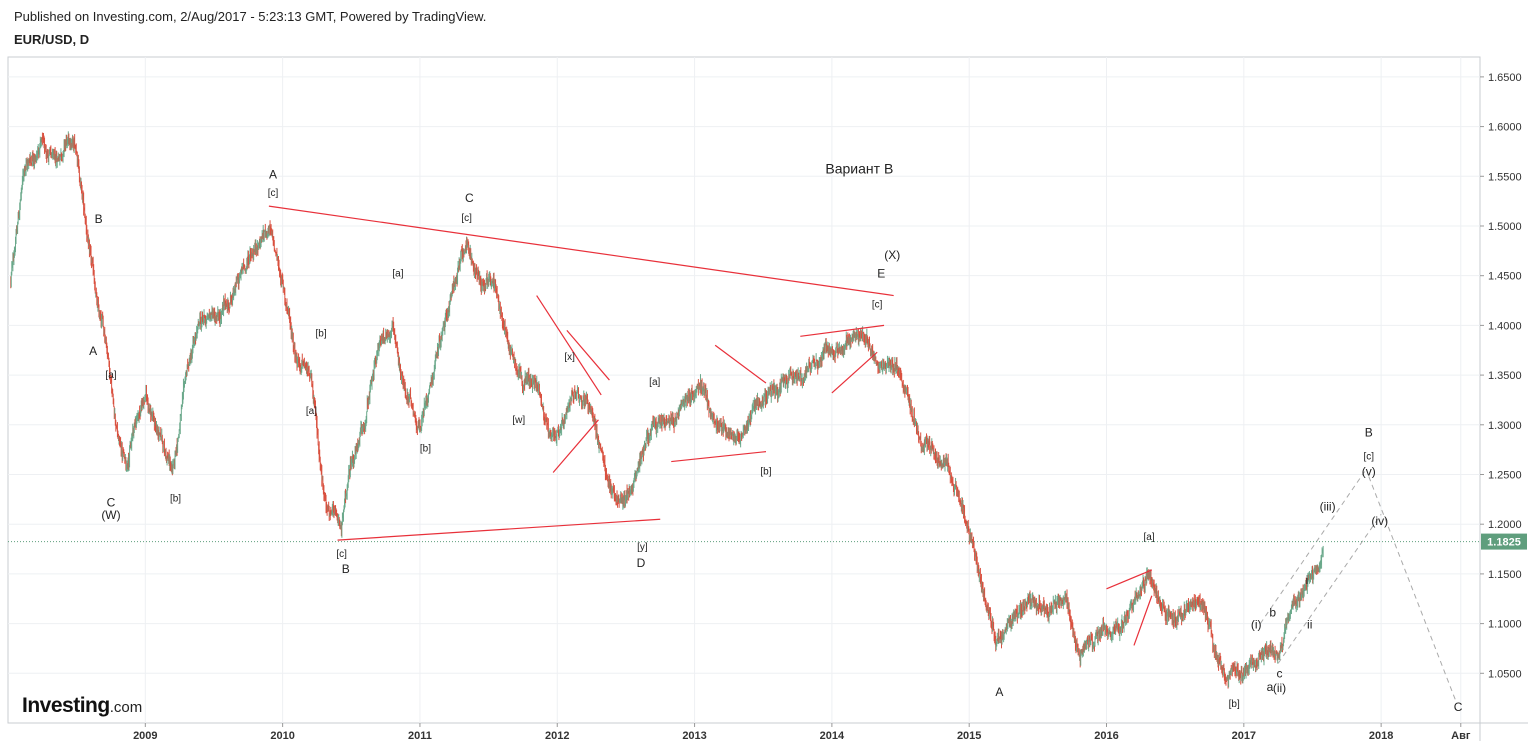  I want to click on x-tick-label: 2011, so click(420, 736).